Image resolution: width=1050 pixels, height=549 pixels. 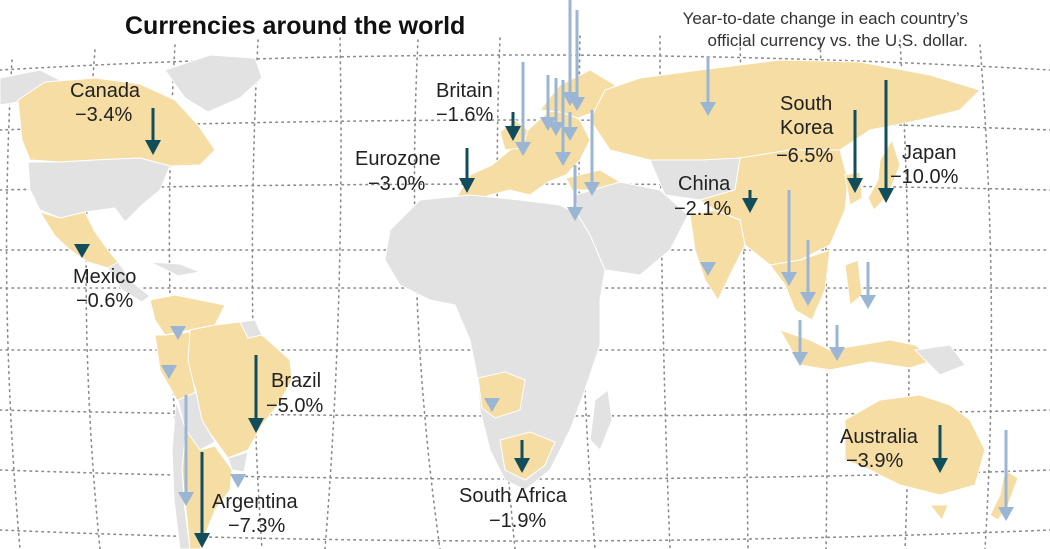 I want to click on britain-name: Britain, so click(x=464, y=91).